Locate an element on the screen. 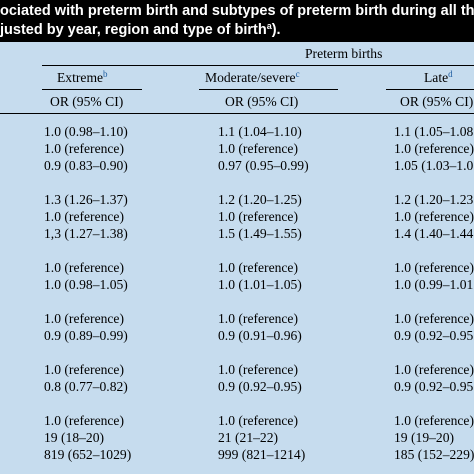 This screenshot has width=474, height=474. table-cell: 1.3 (1.26–1.37) is located at coordinates (86, 199).